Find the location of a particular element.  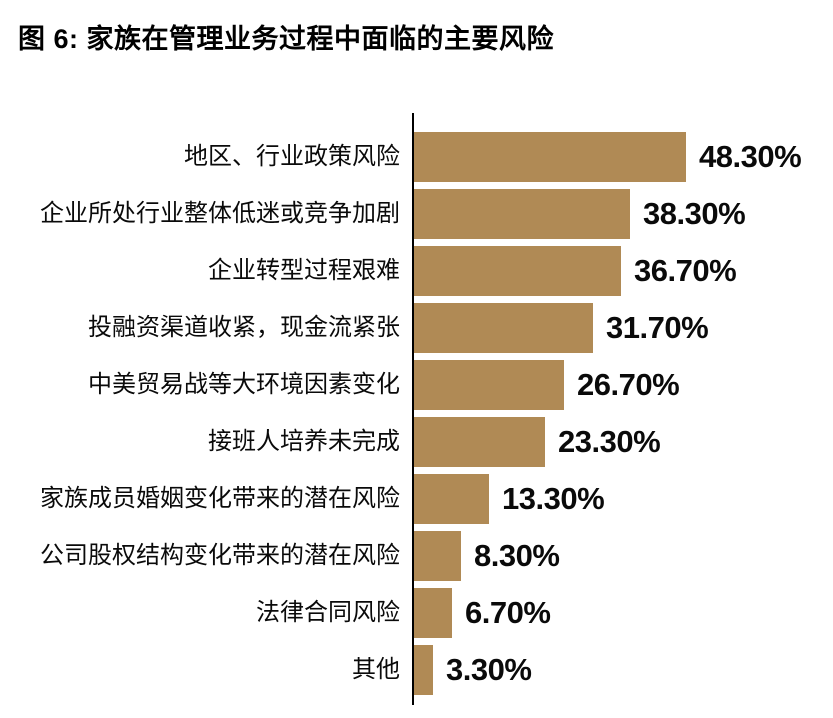

bar-area: 8.30% is located at coordinates (487, 555).